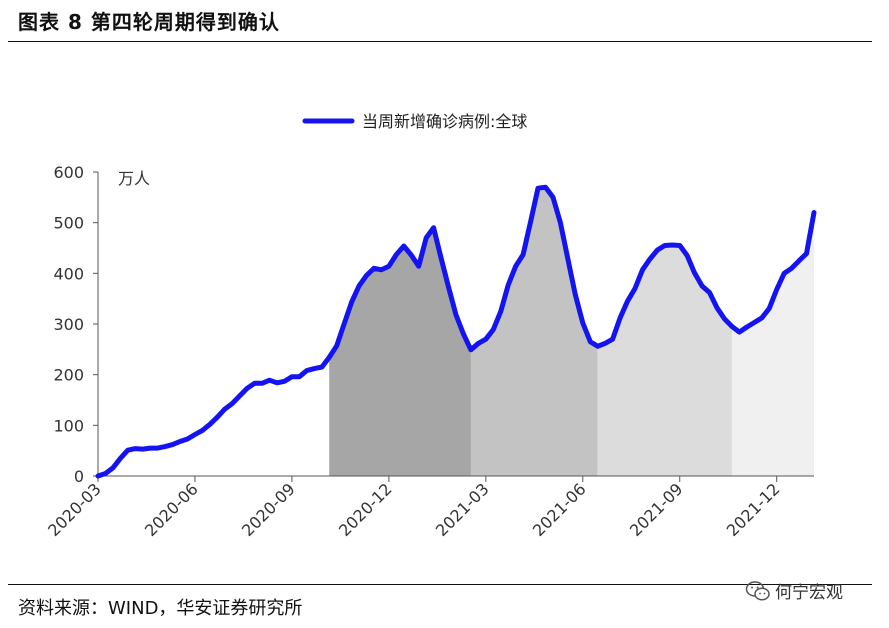 This screenshot has width=889, height=628. I want to click on x-tick-label: 2021-06, so click(559, 509).